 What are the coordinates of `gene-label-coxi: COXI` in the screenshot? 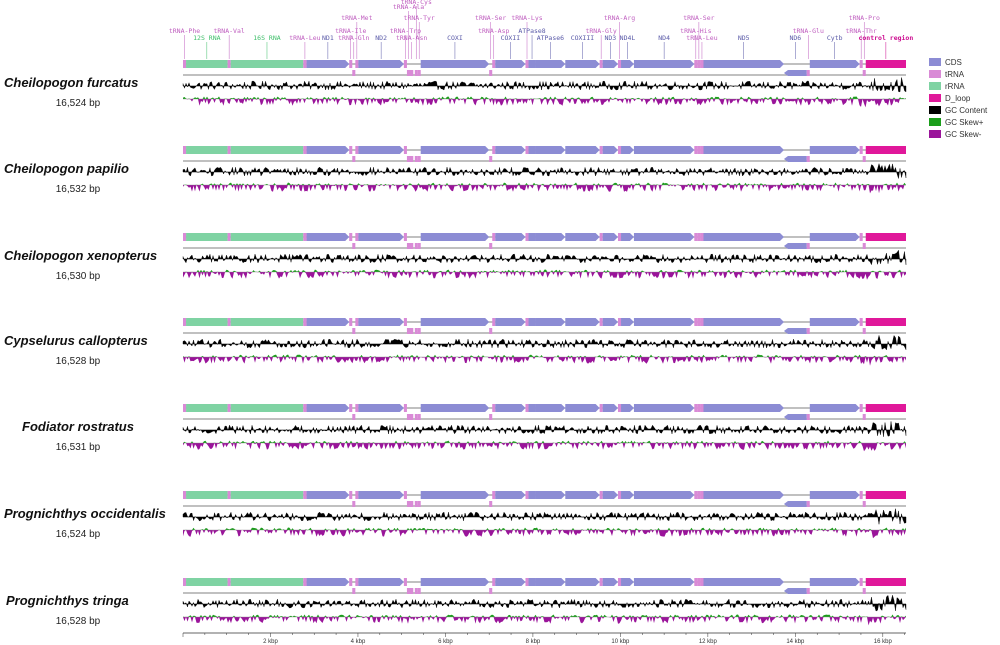 It's located at (455, 38).